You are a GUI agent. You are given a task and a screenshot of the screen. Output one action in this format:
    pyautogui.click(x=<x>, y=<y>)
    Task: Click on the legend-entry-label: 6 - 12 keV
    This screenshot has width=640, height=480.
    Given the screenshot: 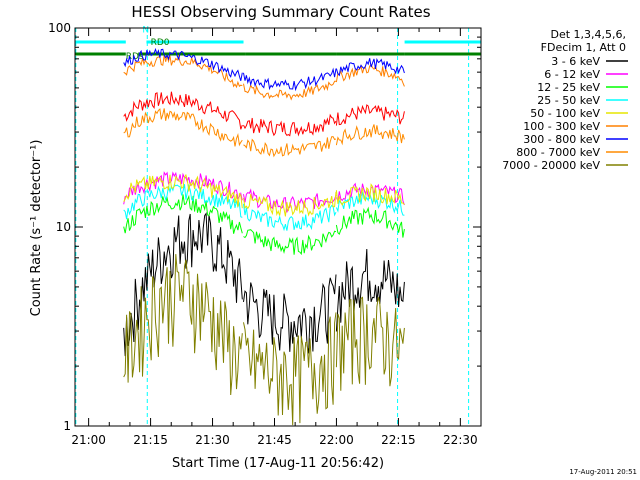 What is the action you would take?
    pyautogui.click(x=572, y=74)
    